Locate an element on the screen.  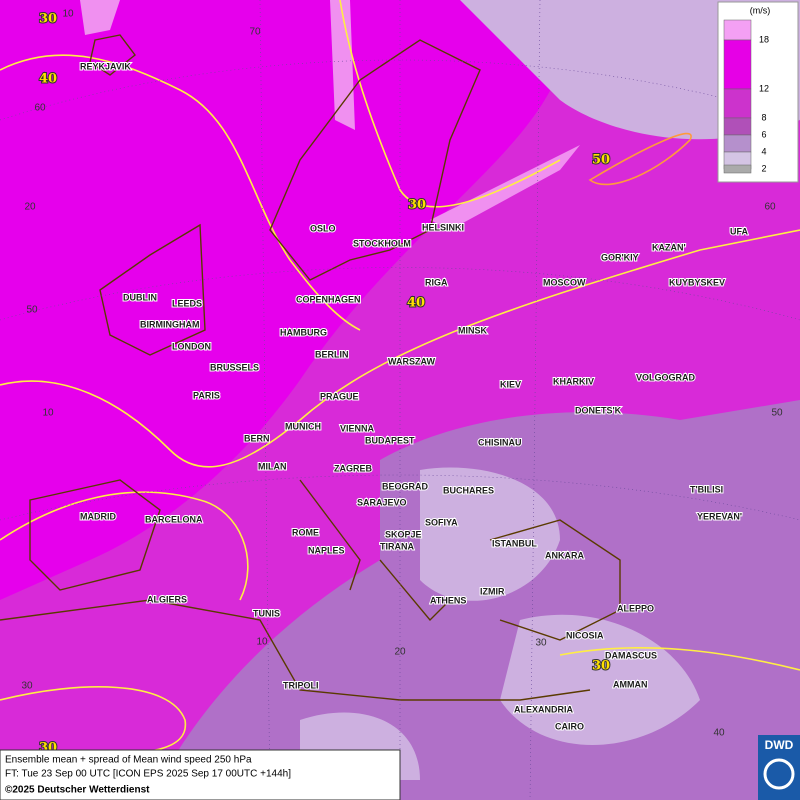
city-label: PRAGUE is located at coordinates (339, 396).